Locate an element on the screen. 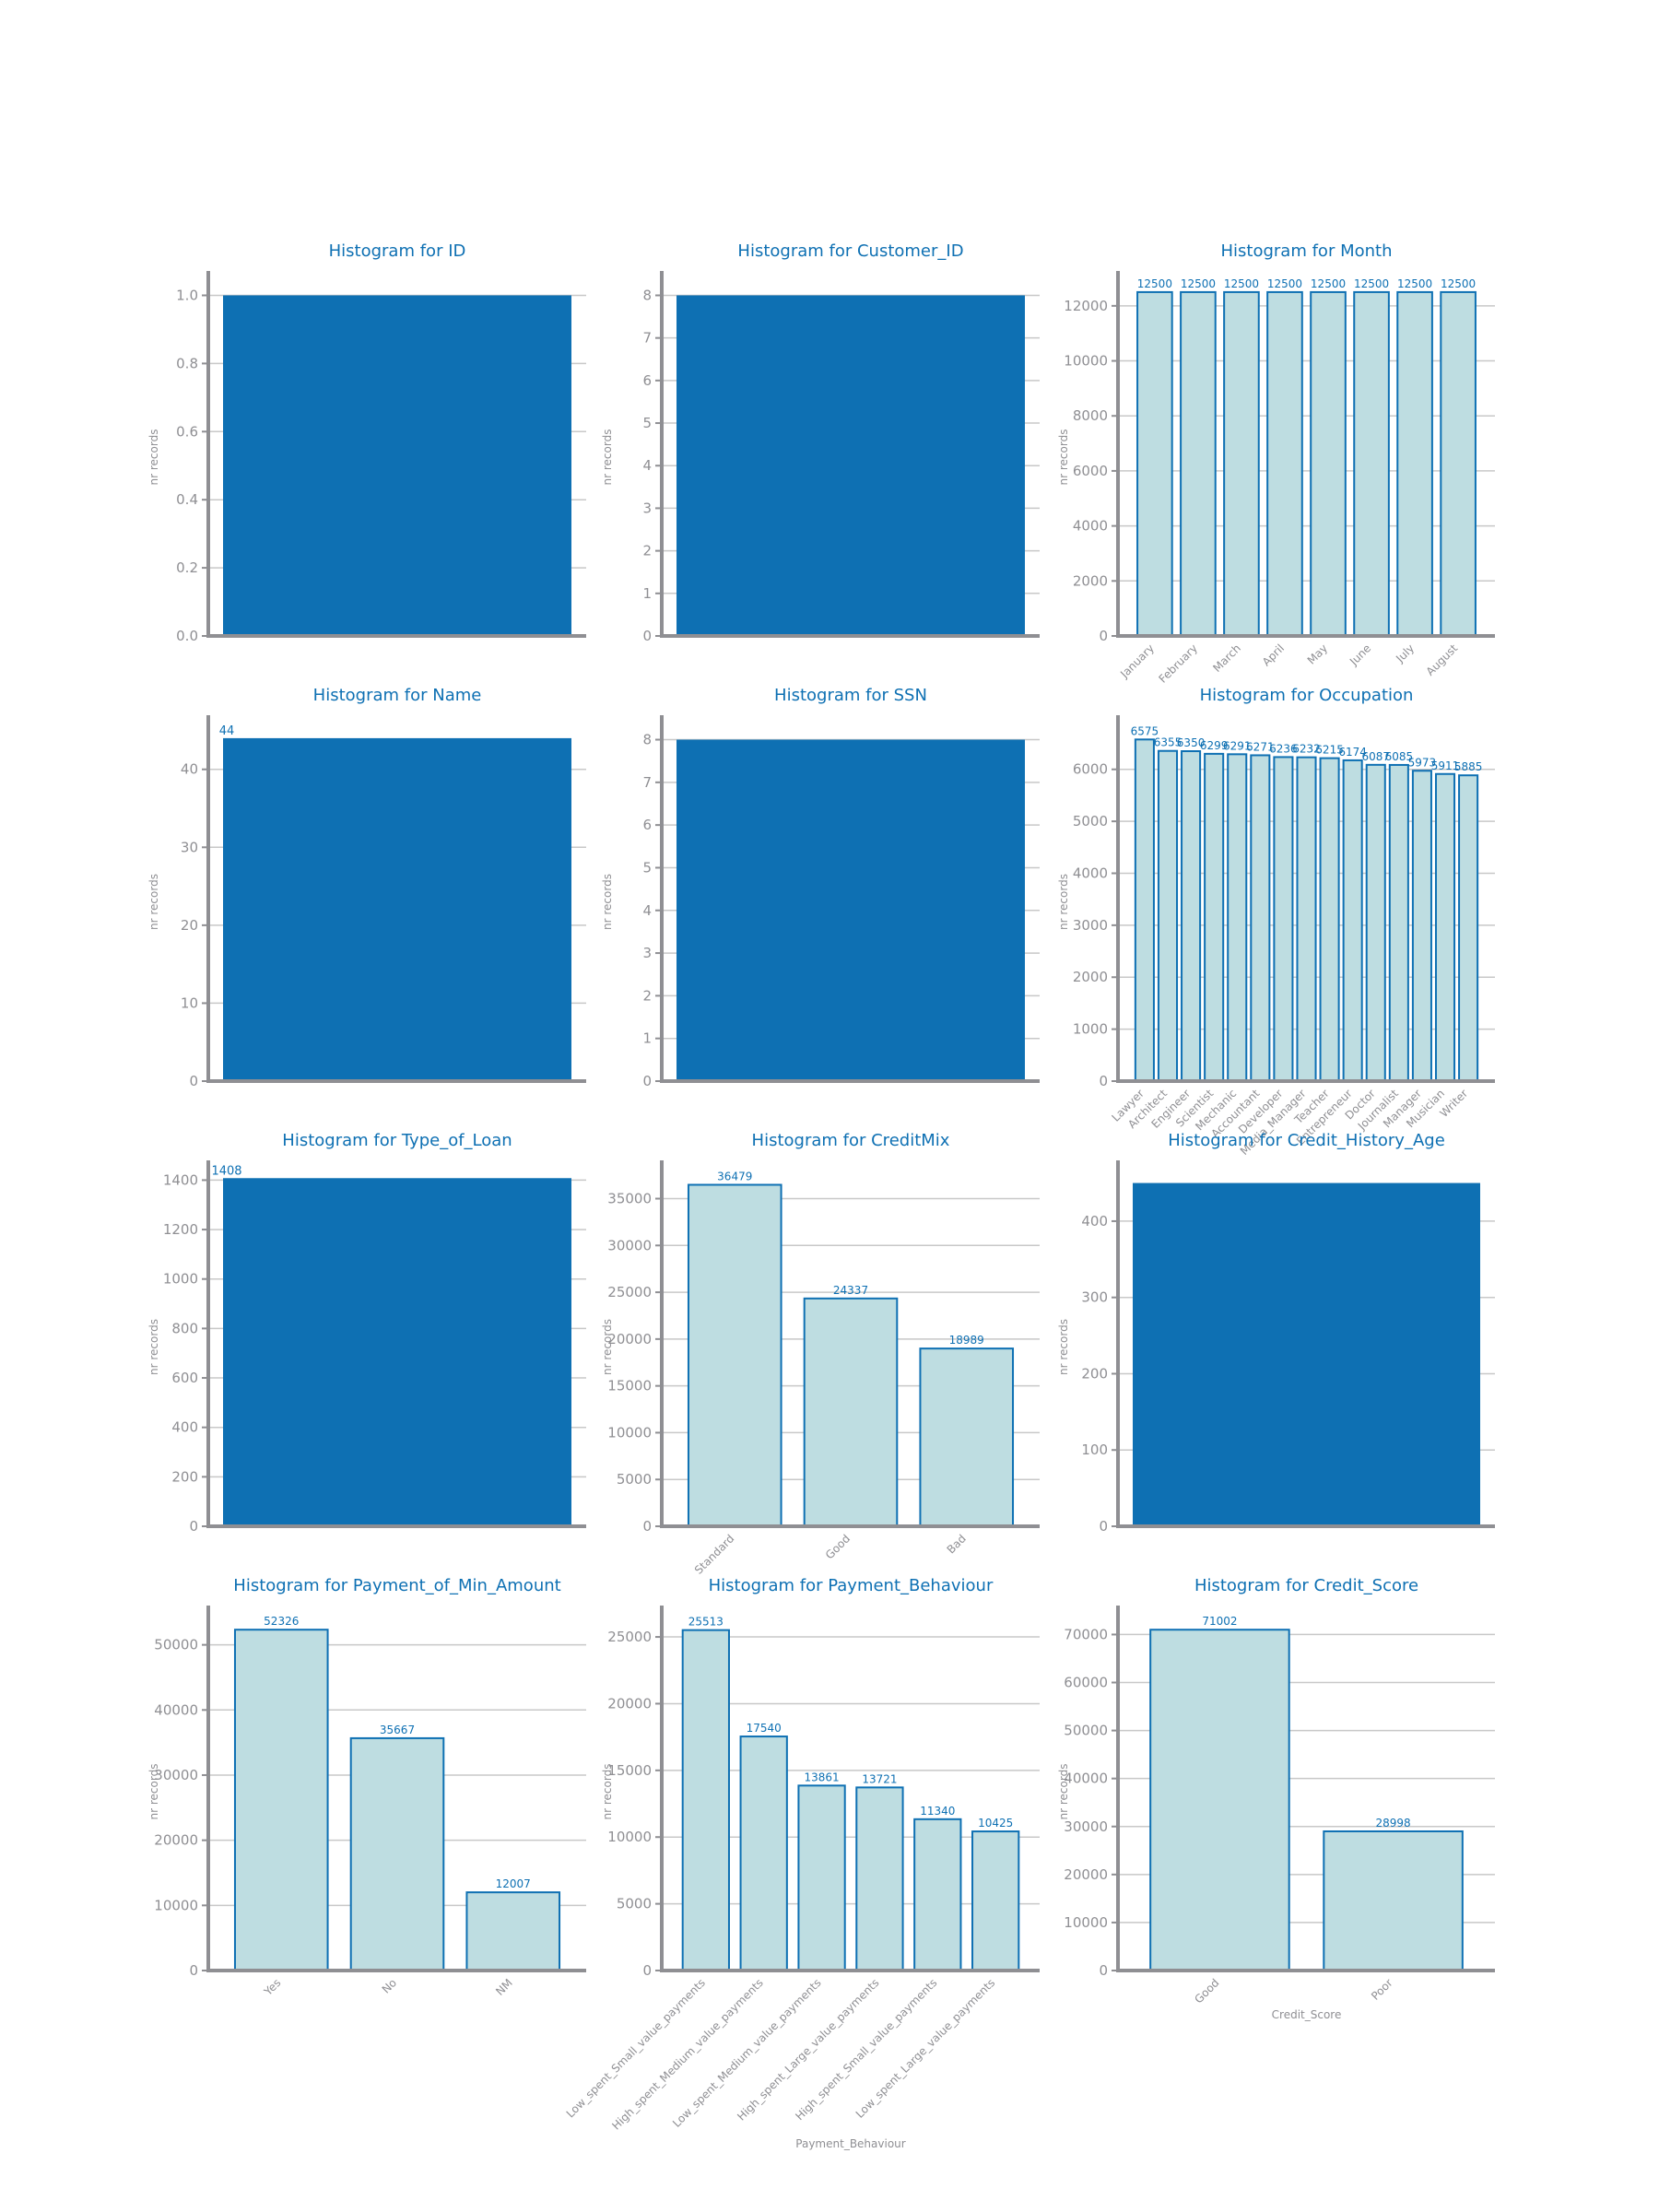 The width and height of the screenshot is (1659, 2212). y-tick-label: 1000 is located at coordinates (1090, 1029).